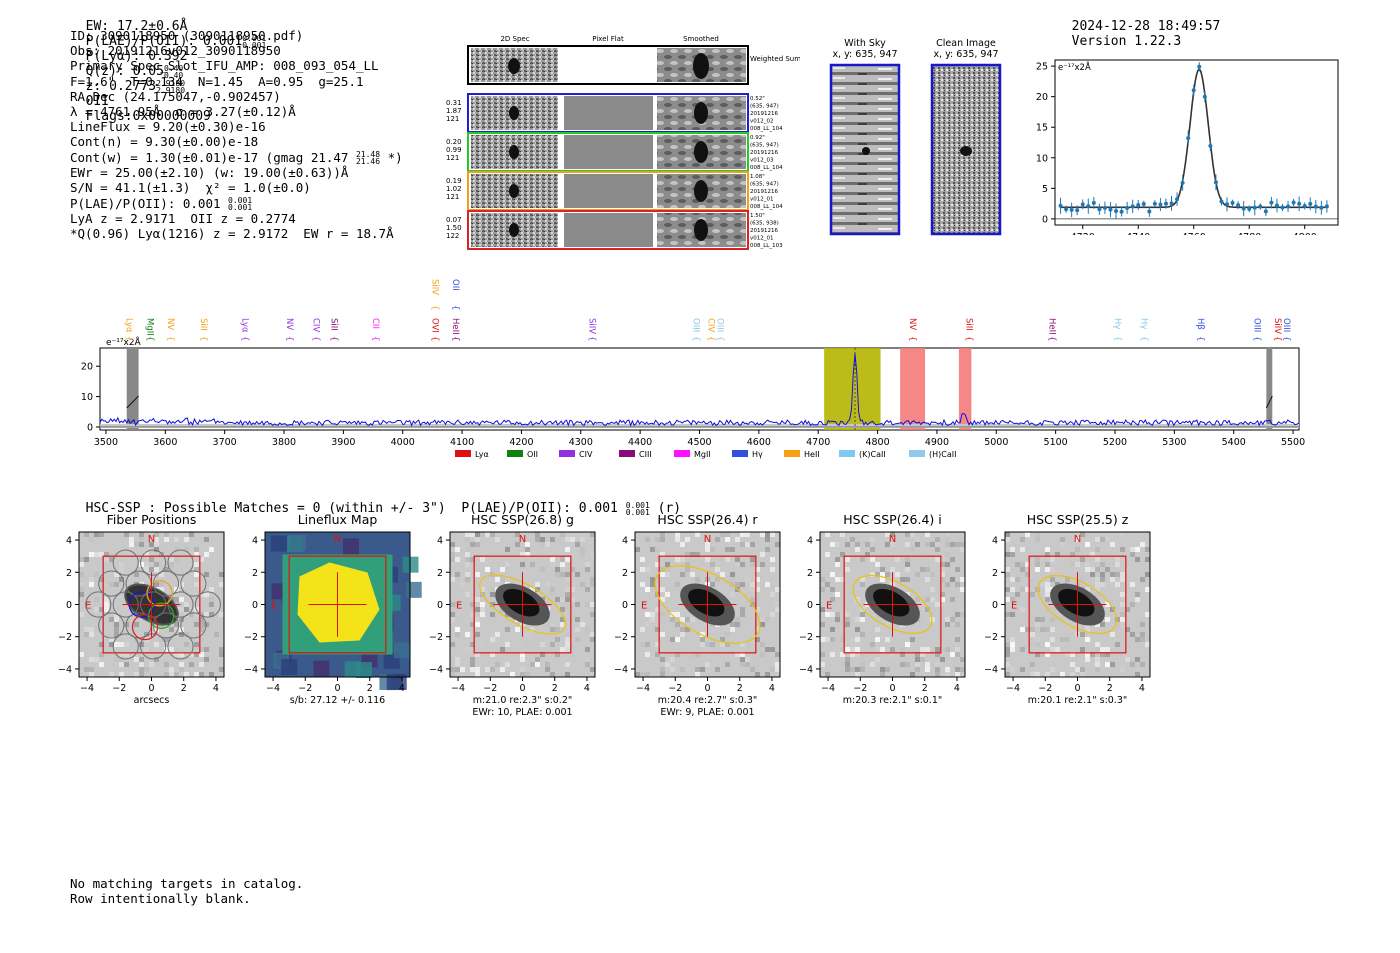 The height and width of the screenshot is (953, 1400). Describe the element at coordinates (1146, 26) in the screenshot. I see `header-right: 2024-12-28 18:49:57 Version 1.22.3` at that location.